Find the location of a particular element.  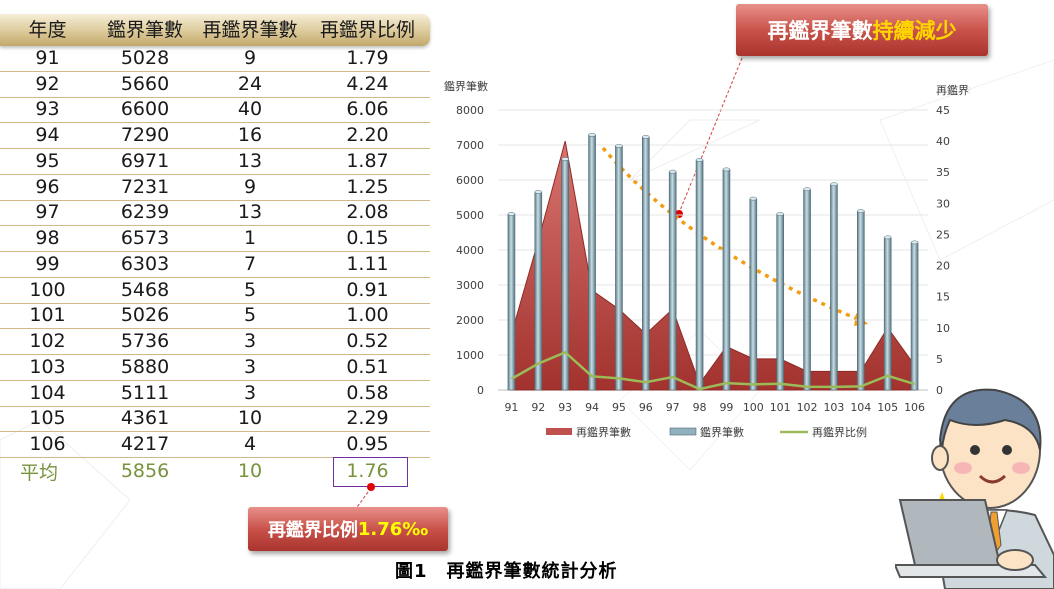

table-row: 106 4217 4 0.95 is located at coordinates (215, 445).